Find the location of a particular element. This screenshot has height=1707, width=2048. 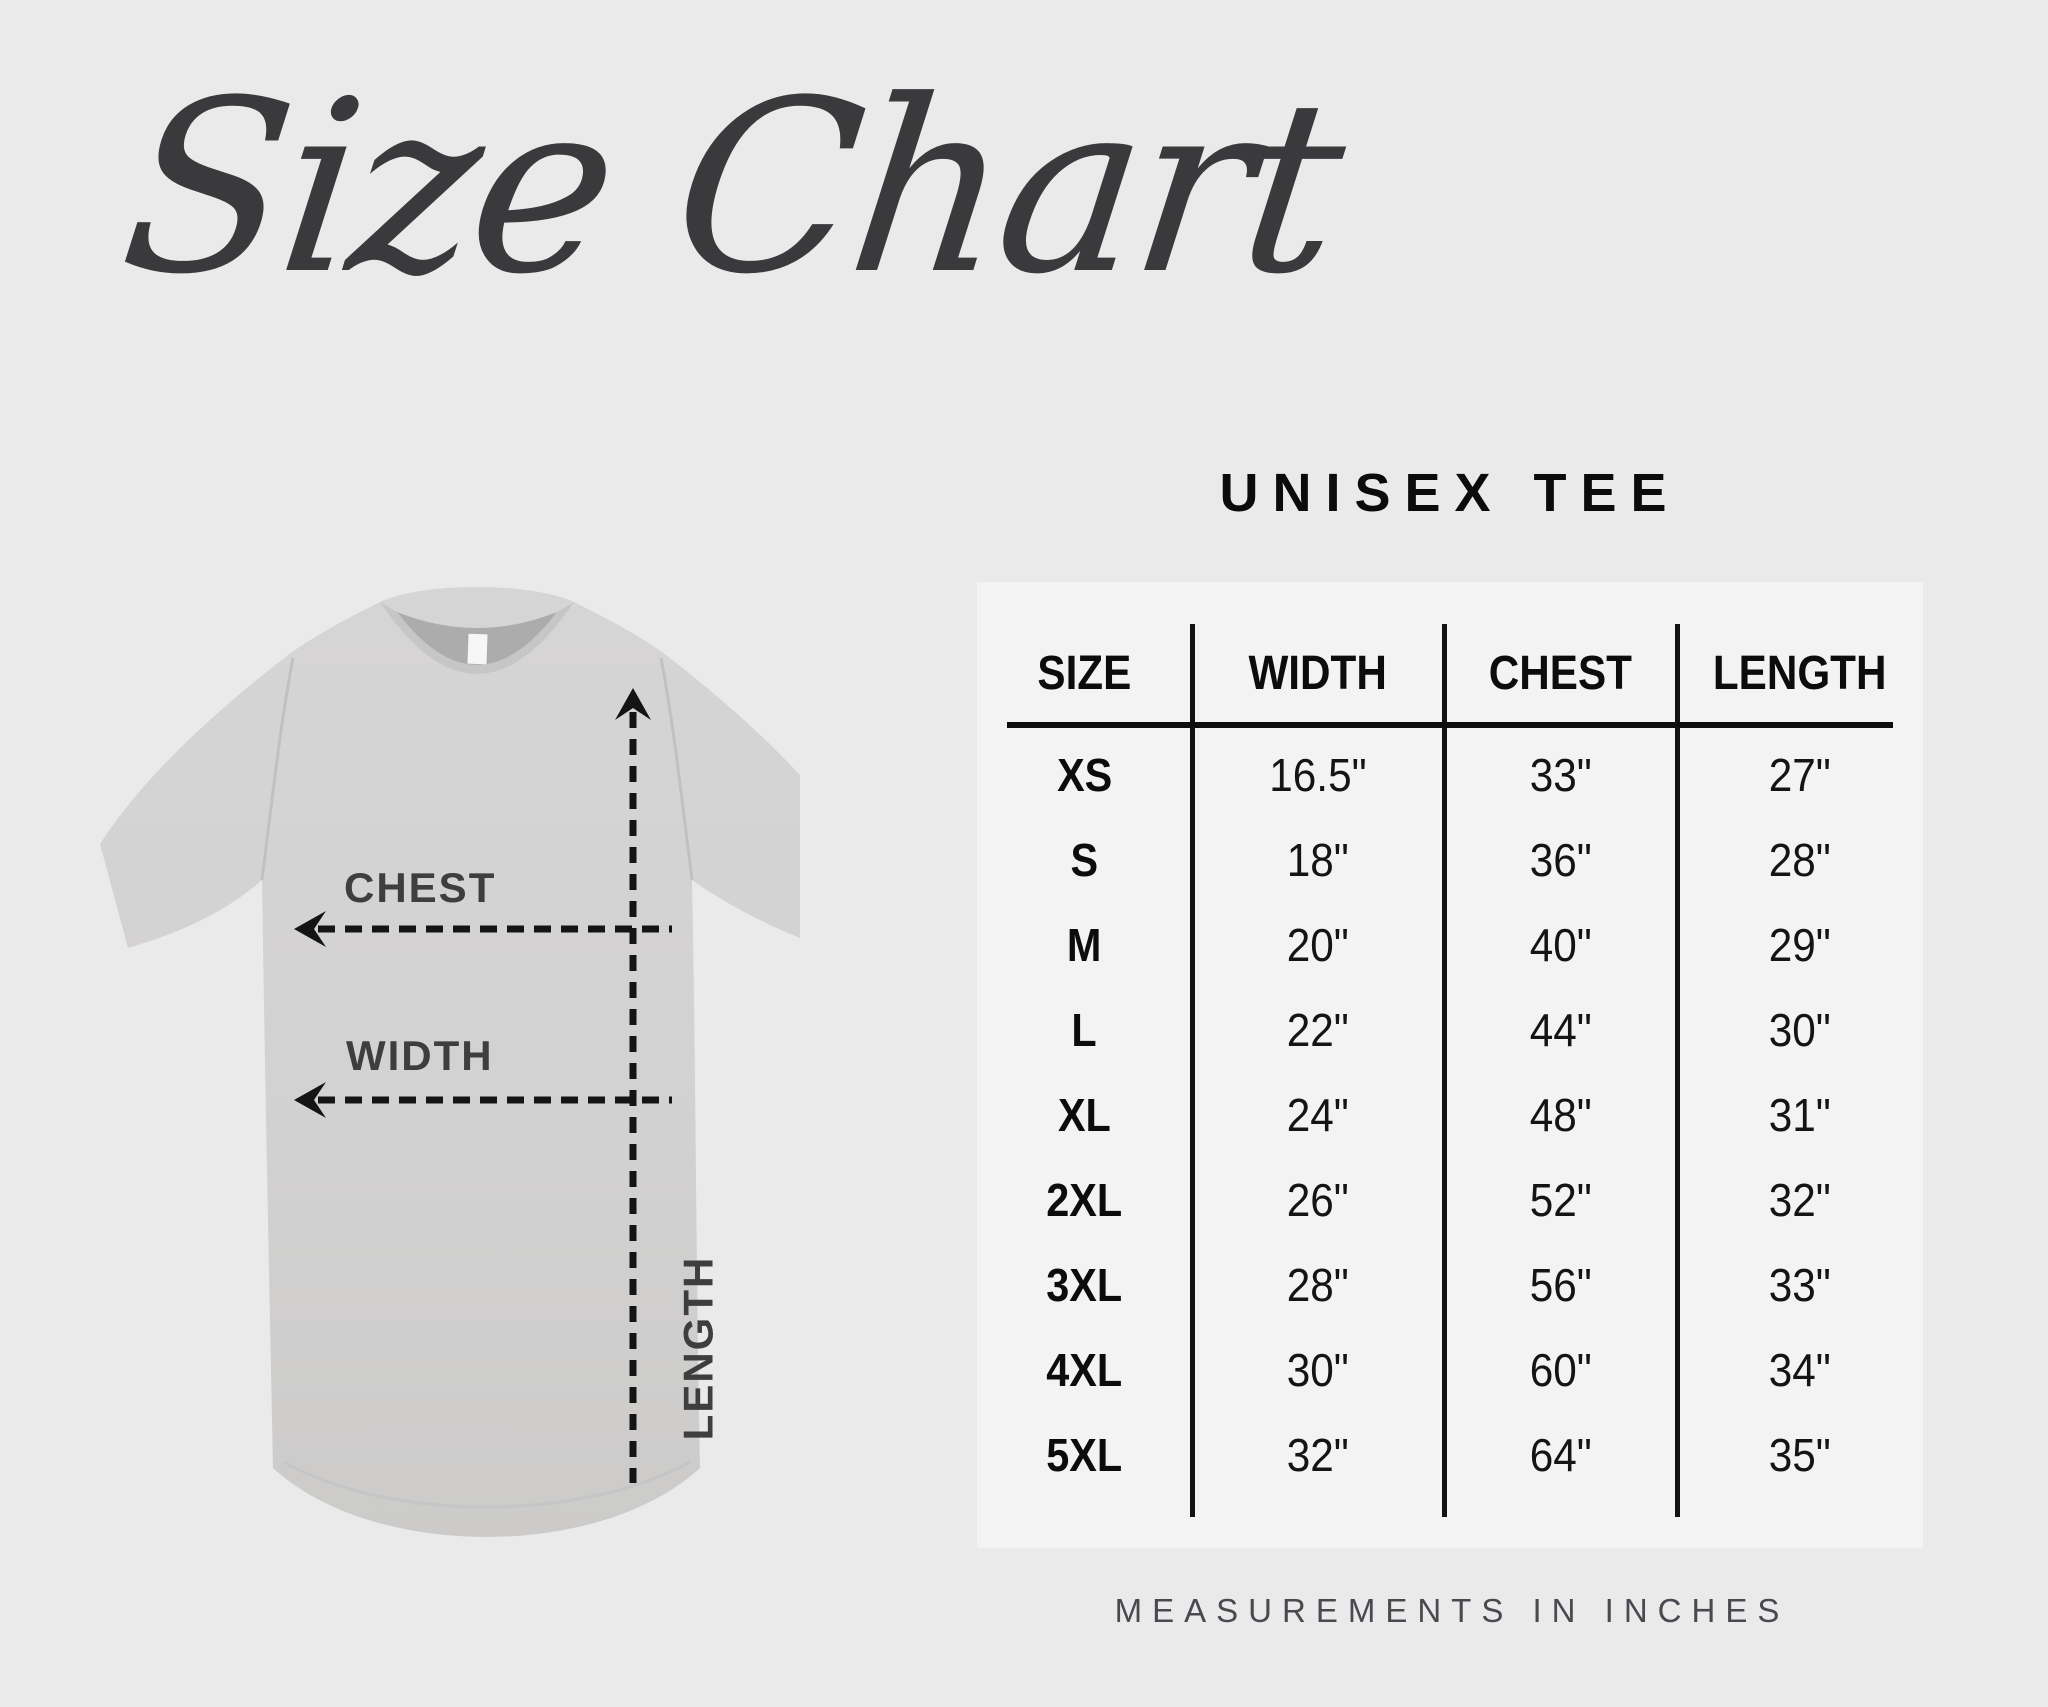

value-cell: 29" is located at coordinates (1800, 944).